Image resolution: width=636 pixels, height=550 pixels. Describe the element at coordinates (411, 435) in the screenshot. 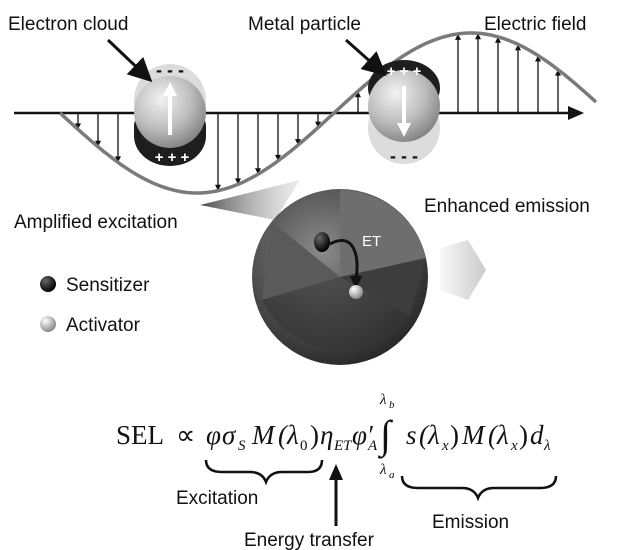

I see `eq-s: s` at that location.